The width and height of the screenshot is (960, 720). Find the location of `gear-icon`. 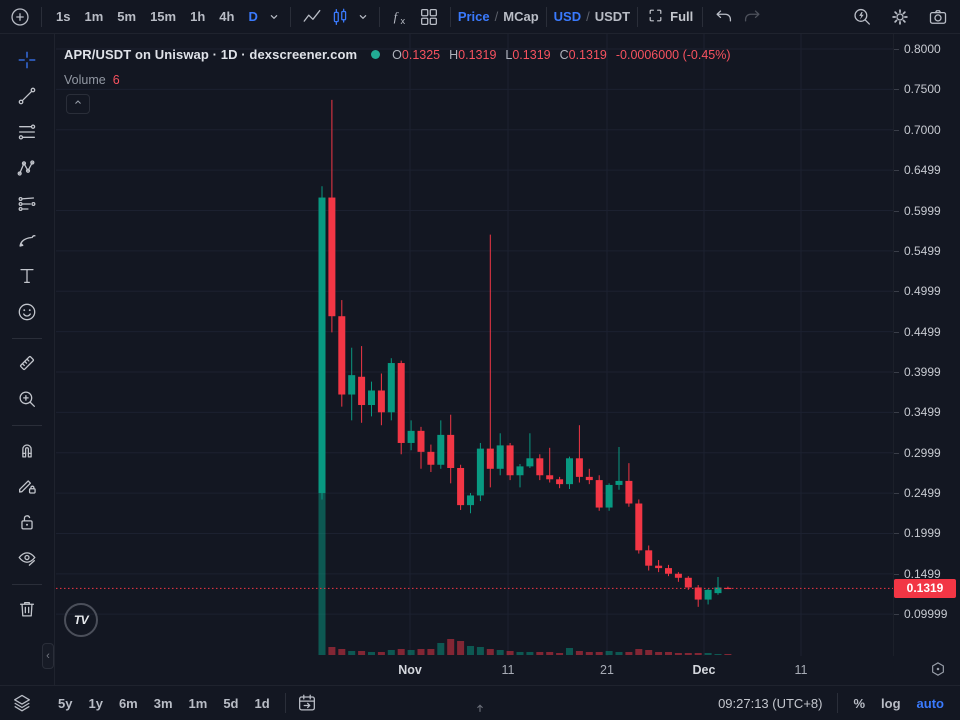

gear-icon is located at coordinates (900, 17).